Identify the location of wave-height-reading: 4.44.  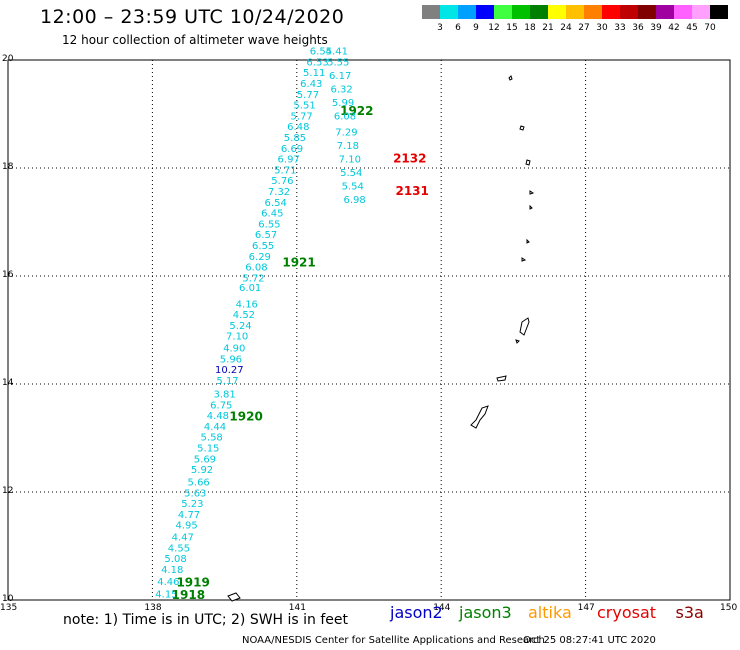
(215, 427).